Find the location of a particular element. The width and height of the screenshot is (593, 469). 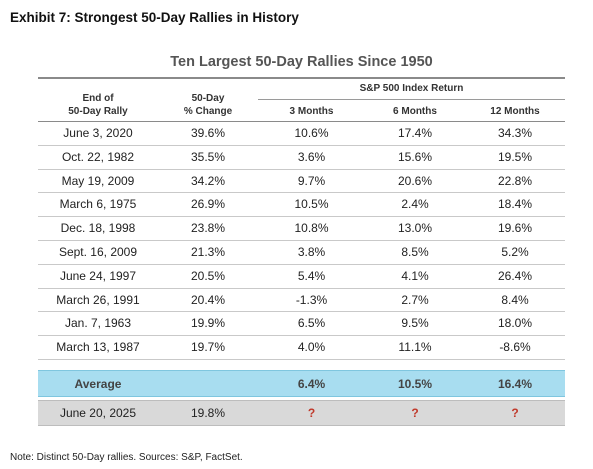

table-row: Jan. 7, 1963 19.9% 6.5% 9.5% 18.0% is located at coordinates (301, 324).